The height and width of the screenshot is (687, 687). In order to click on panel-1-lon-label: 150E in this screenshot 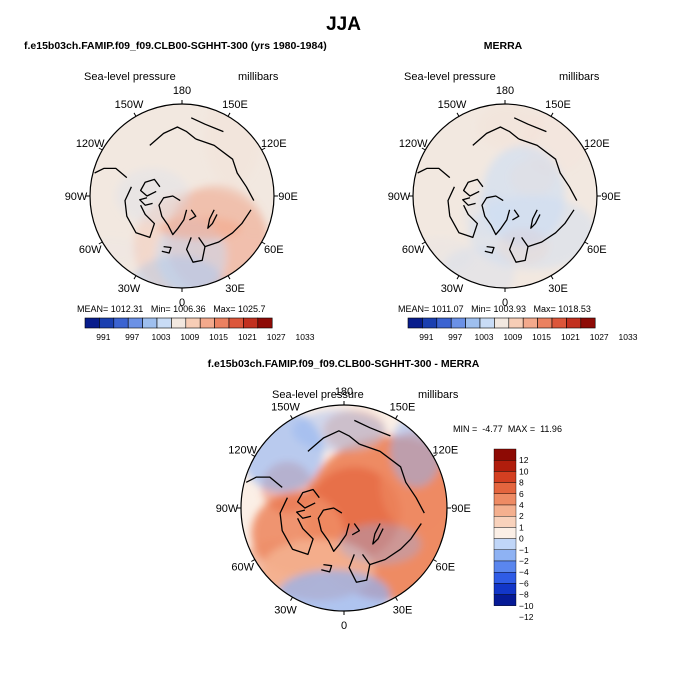, I will do `click(235, 105)`.